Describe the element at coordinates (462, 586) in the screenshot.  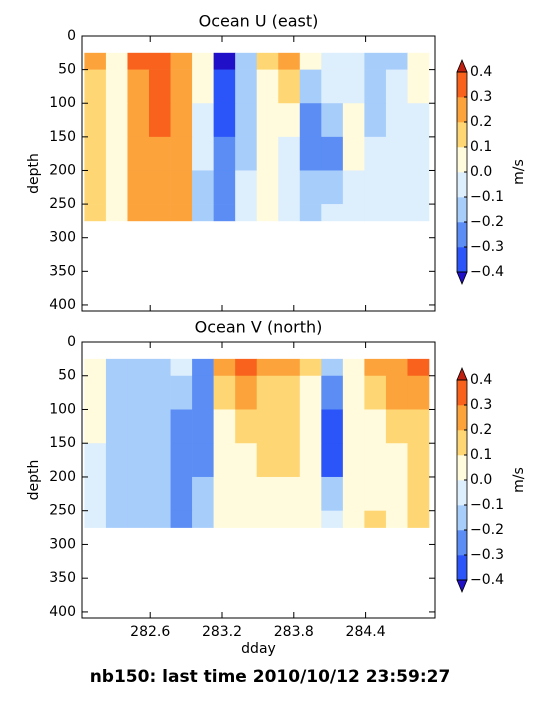
I see `colorbar-under` at that location.